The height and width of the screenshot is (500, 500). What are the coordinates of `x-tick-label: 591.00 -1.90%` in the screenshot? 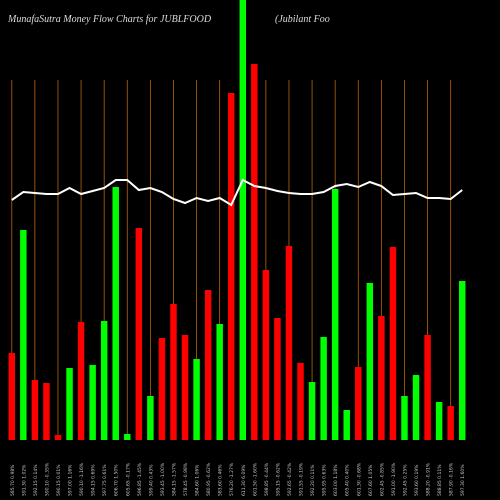 It's located at (394, 479).